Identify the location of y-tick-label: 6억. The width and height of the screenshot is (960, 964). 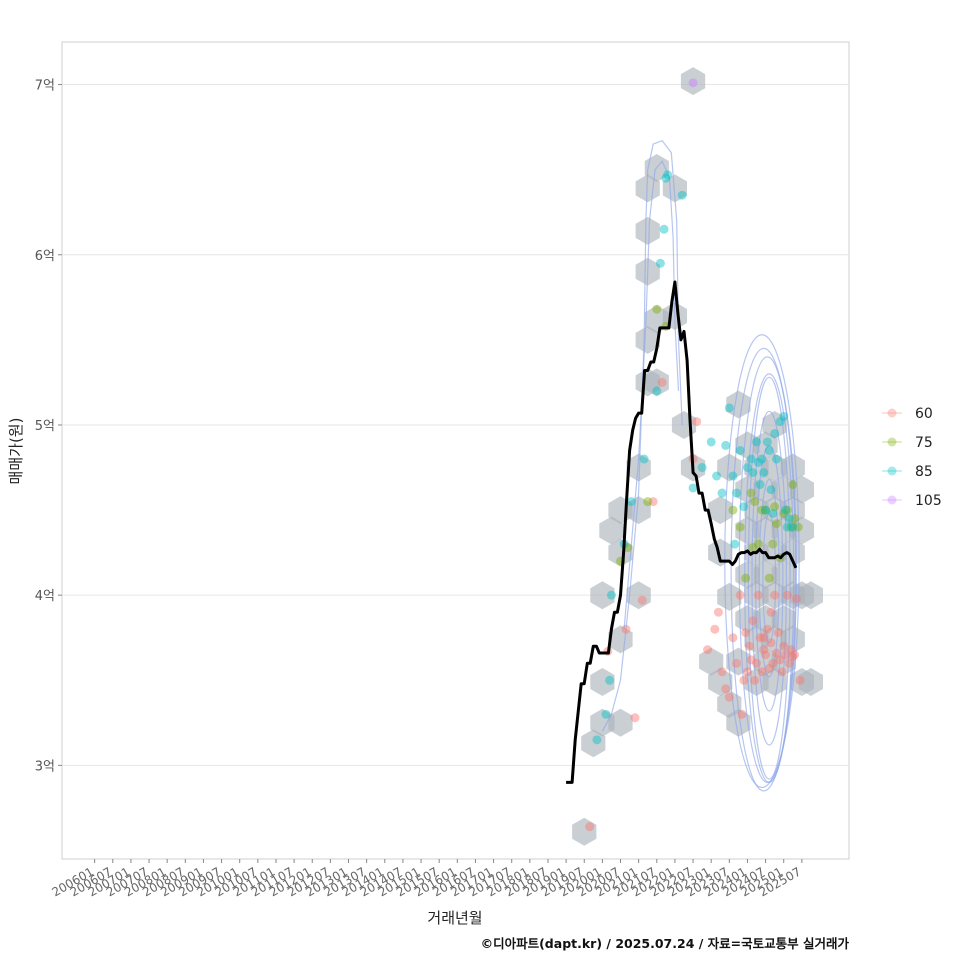
(45, 256).